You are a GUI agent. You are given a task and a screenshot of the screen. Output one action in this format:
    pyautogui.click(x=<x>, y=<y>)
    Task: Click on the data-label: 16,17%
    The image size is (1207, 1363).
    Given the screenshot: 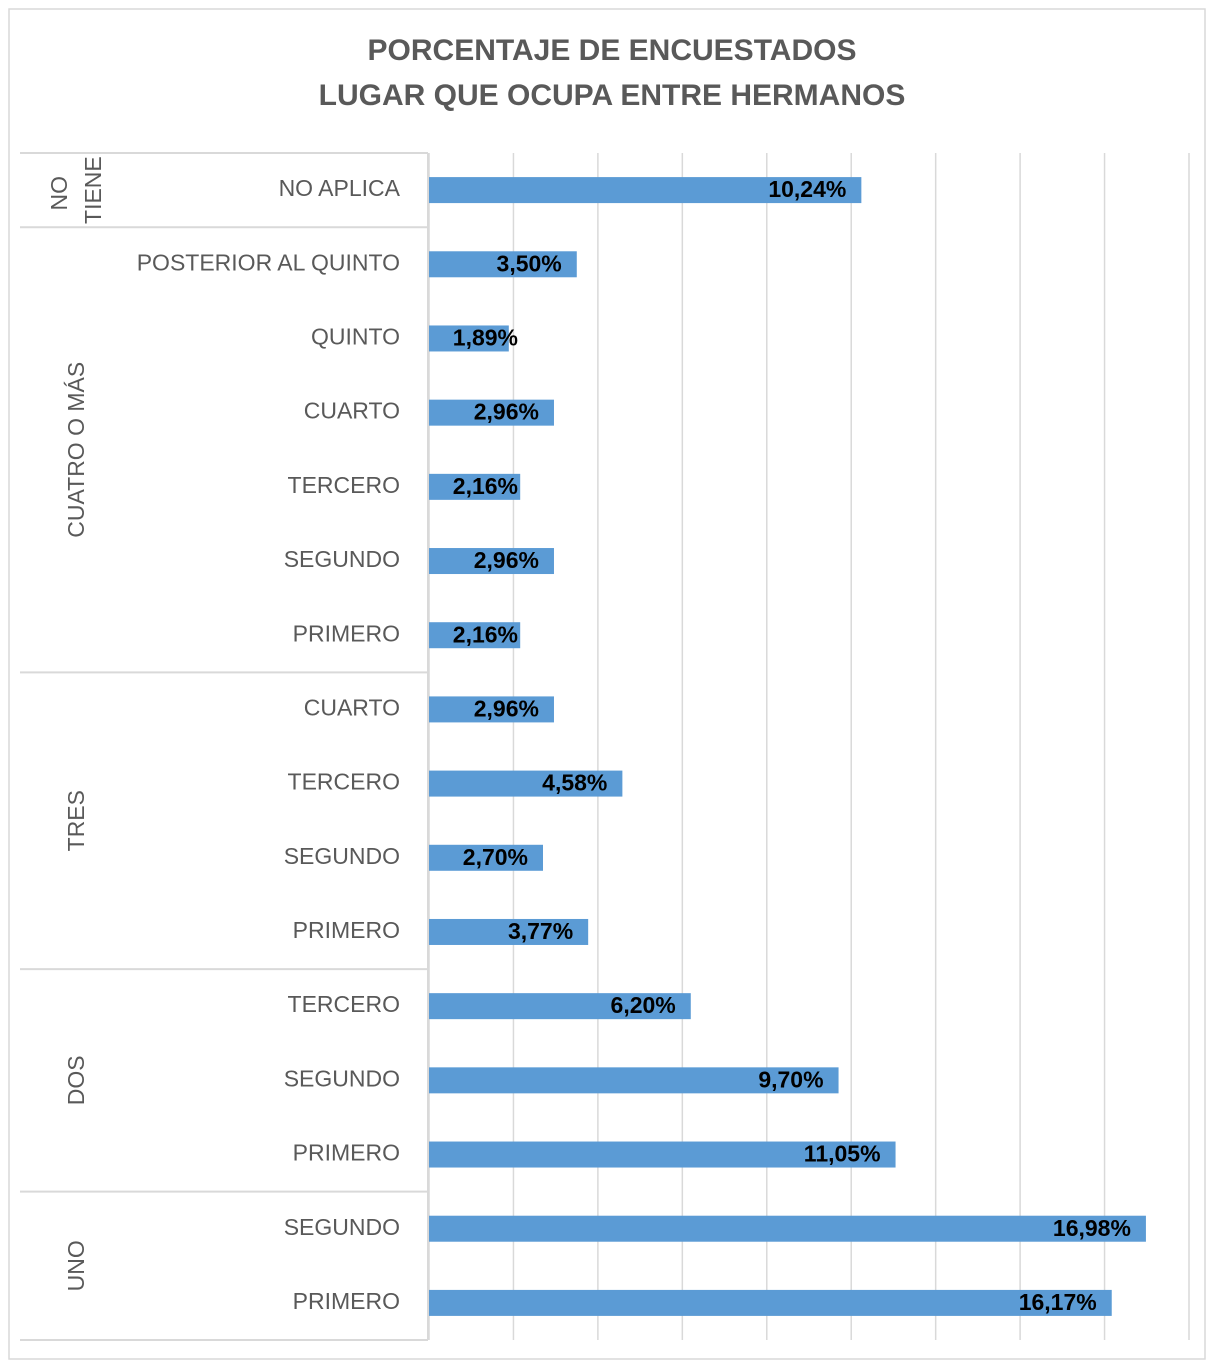 What is the action you would take?
    pyautogui.click(x=1058, y=1302)
    